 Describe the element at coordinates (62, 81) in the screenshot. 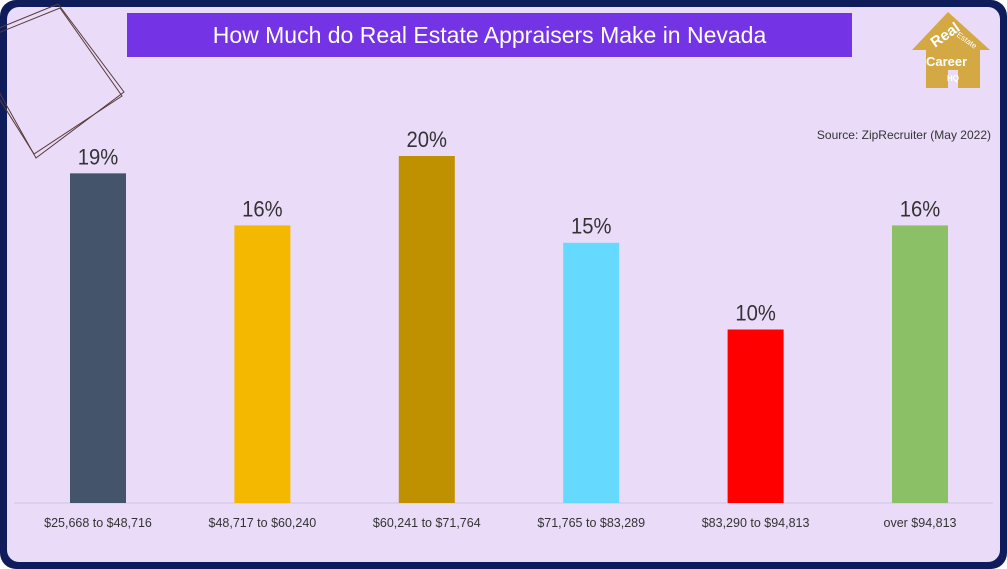

I see `decorative-squares` at that location.